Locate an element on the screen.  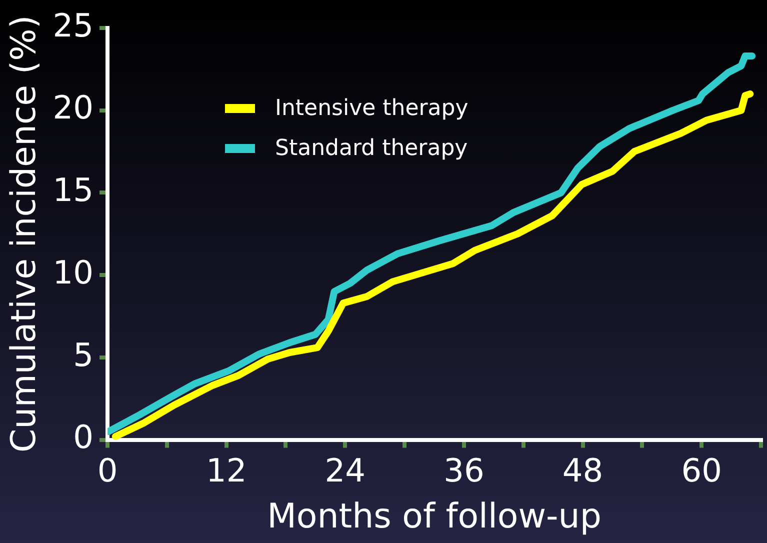
x-tick-label: 0 is located at coordinates (107, 470).